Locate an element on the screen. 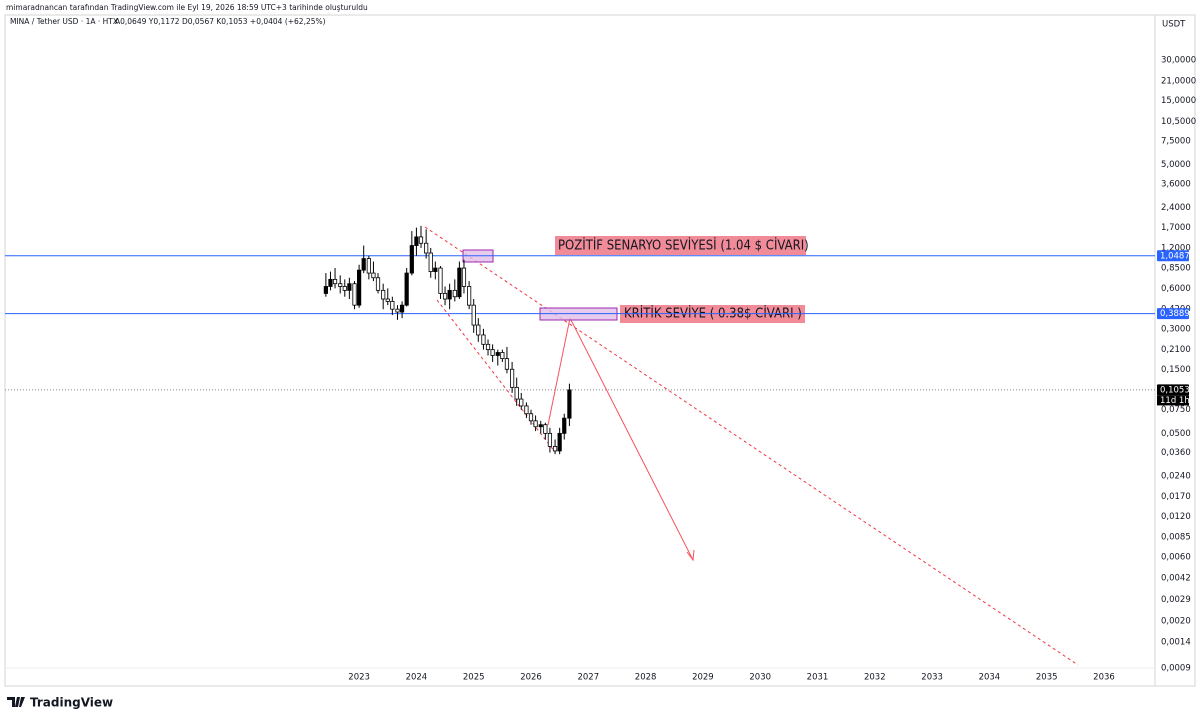  x-tick-label: 2026 is located at coordinates (531, 678).